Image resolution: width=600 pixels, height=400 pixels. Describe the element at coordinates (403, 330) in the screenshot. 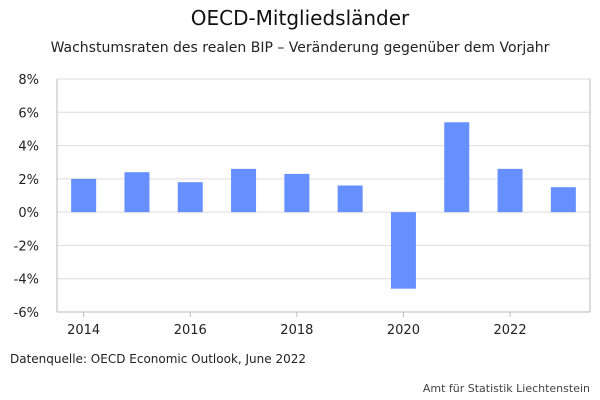

I see `x-tick-label: 2020` at that location.